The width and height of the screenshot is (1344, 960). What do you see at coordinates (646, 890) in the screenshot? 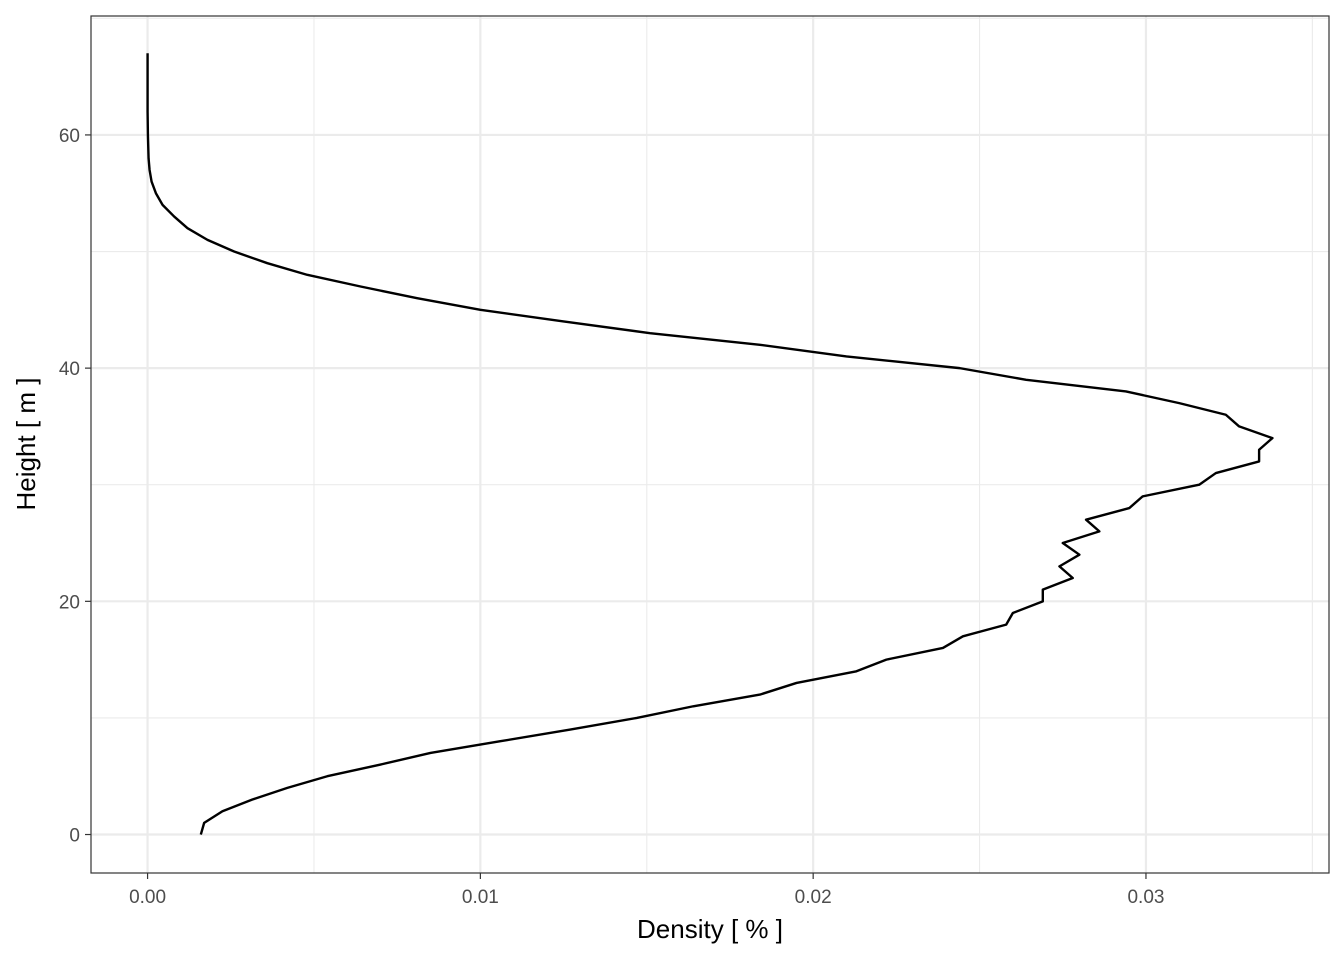
I see `x-axis: 0.00 0.01 0.02 0.03` at bounding box center [646, 890].